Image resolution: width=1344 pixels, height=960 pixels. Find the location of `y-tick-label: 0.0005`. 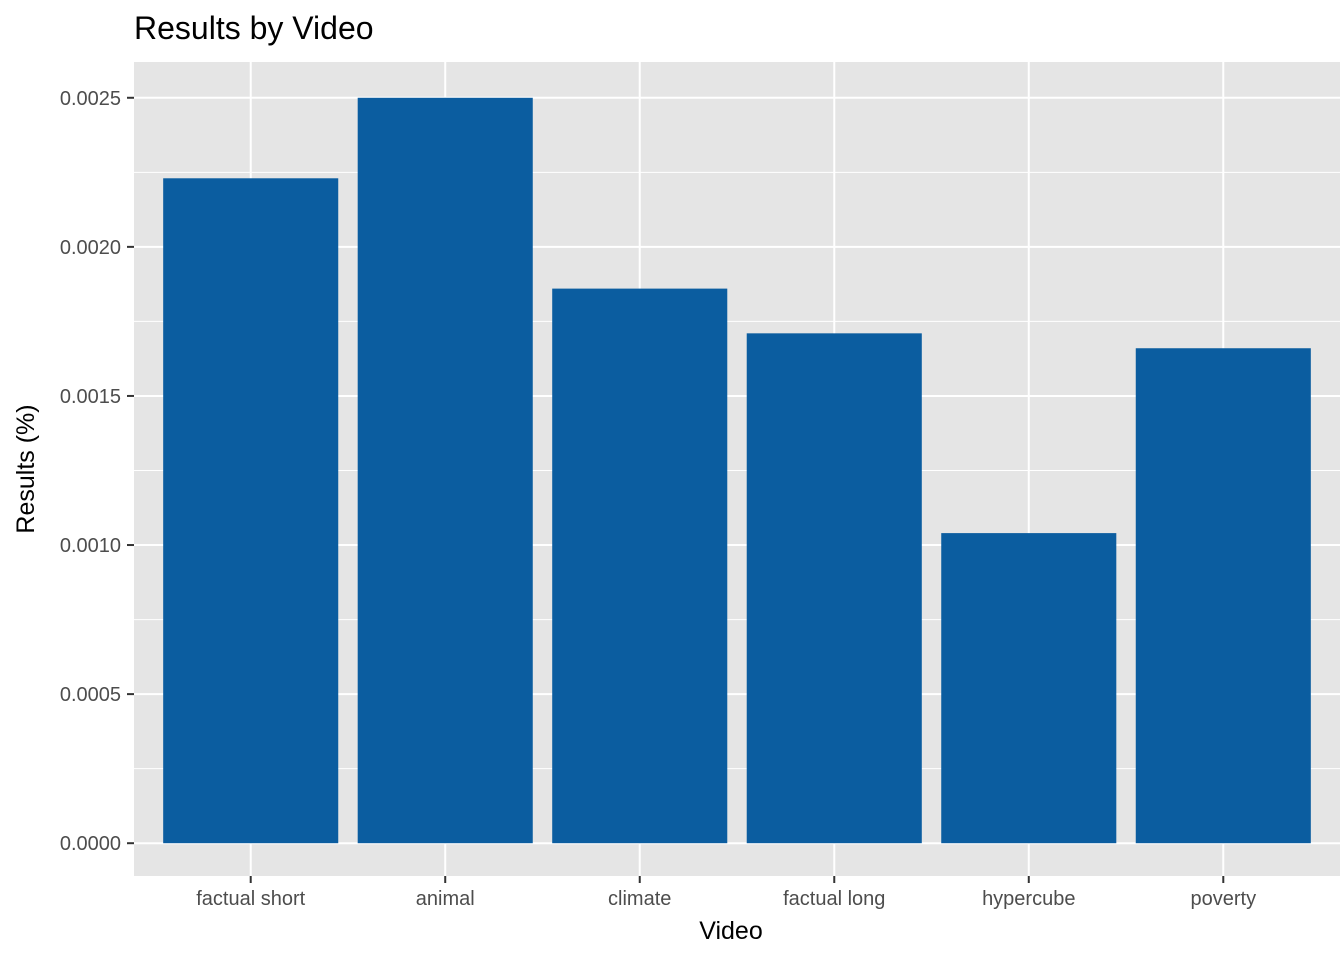

y-tick-label: 0.0005 is located at coordinates (90, 695).